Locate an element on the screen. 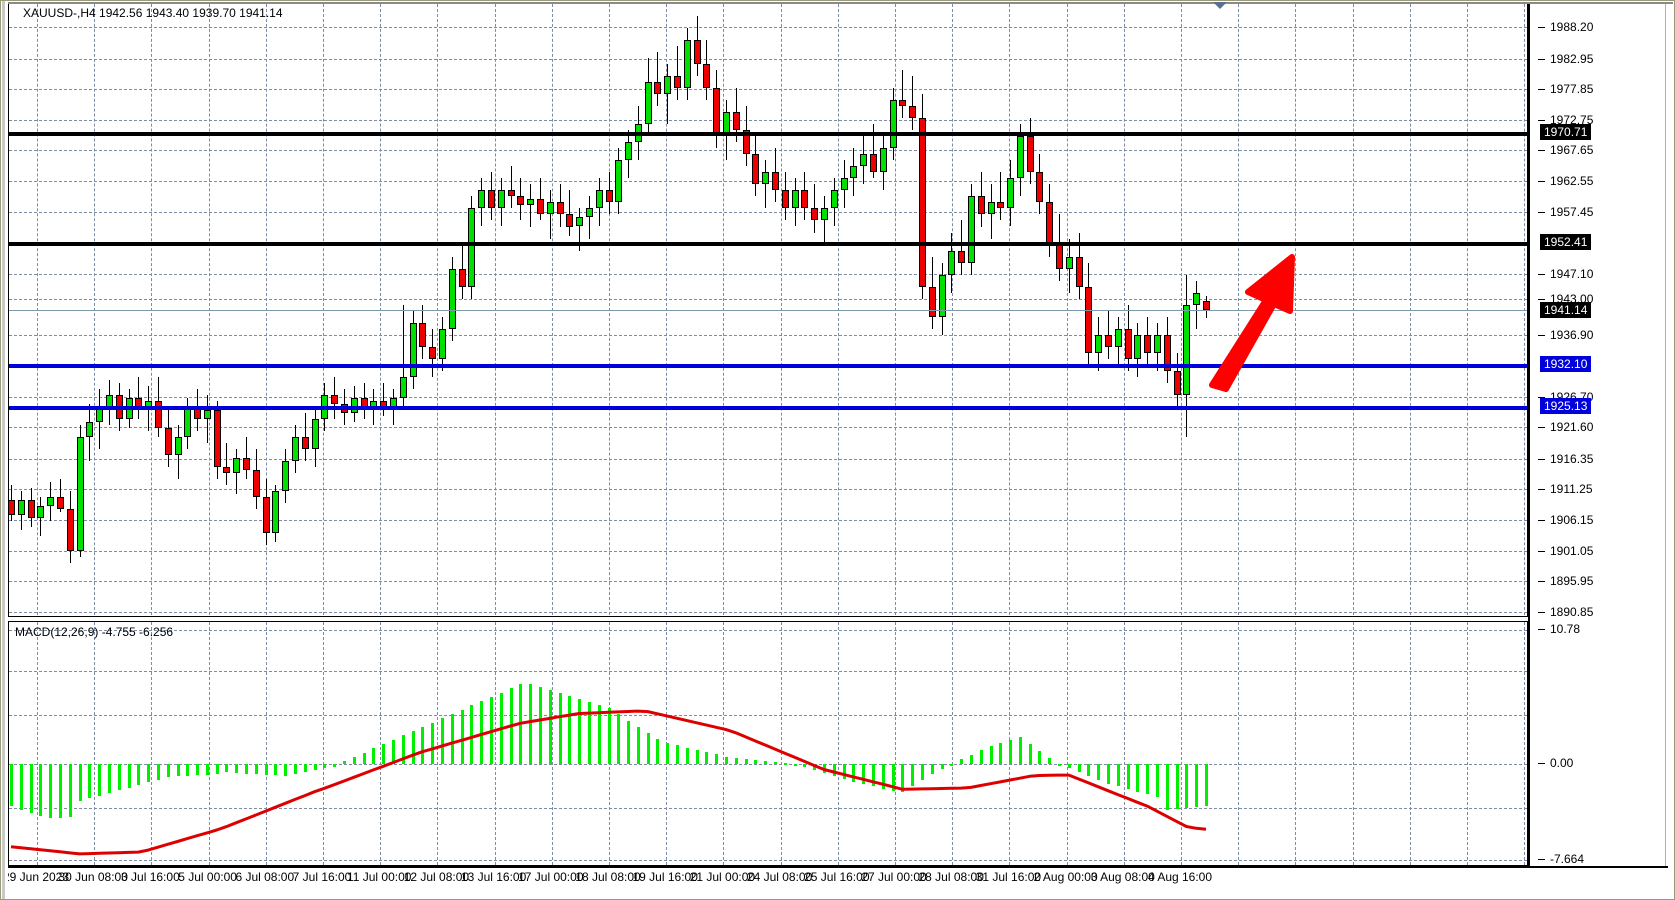 The image size is (1675, 900). left-scroll-track is located at coordinates (4, 450).